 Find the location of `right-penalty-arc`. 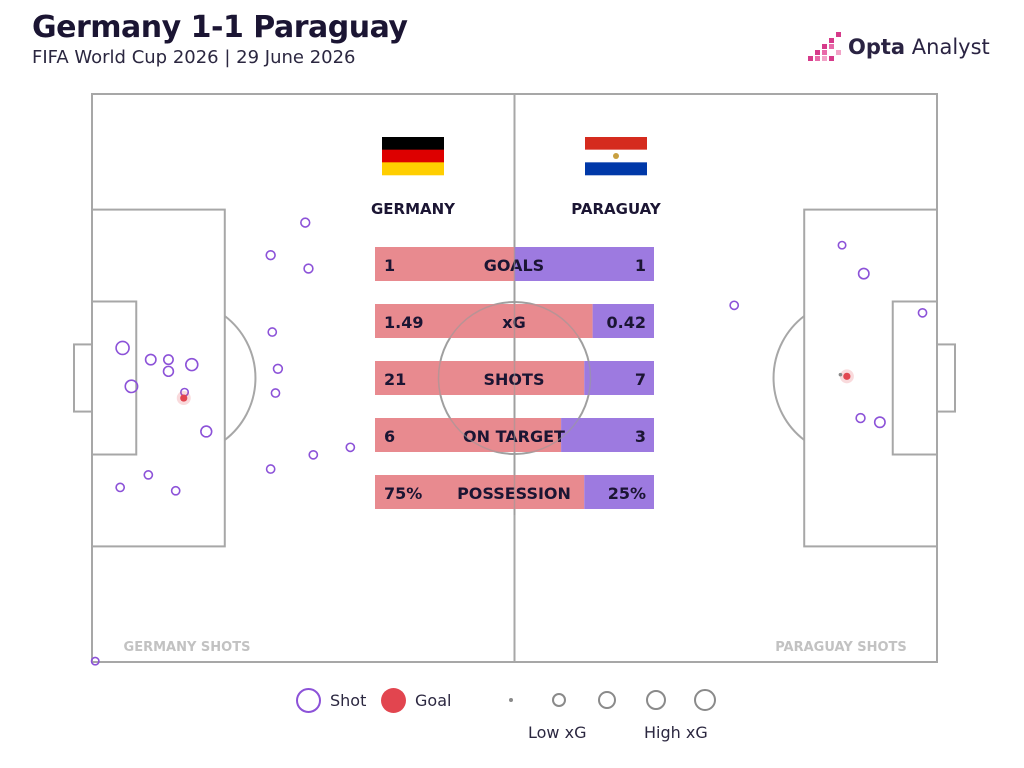

right-penalty-arc is located at coordinates (788, 378).